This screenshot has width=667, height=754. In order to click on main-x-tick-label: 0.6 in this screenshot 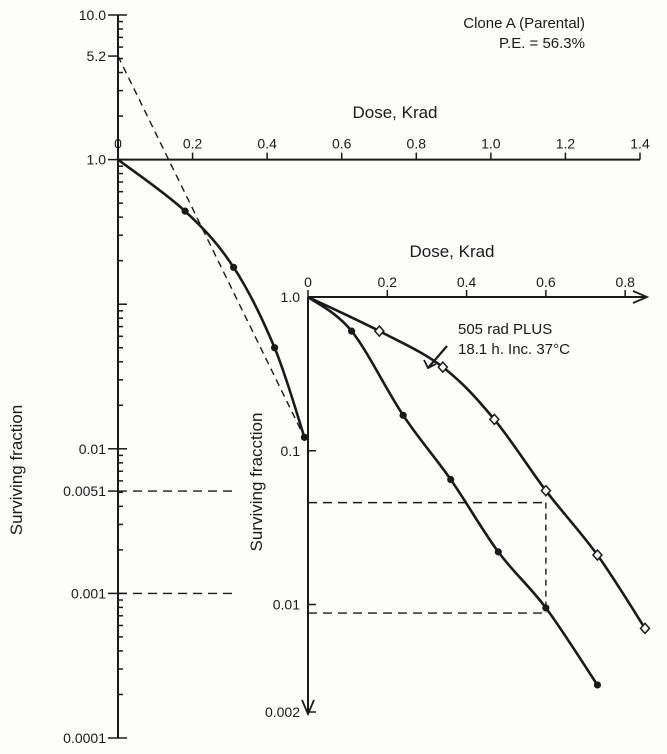, I will do `click(342, 144)`.